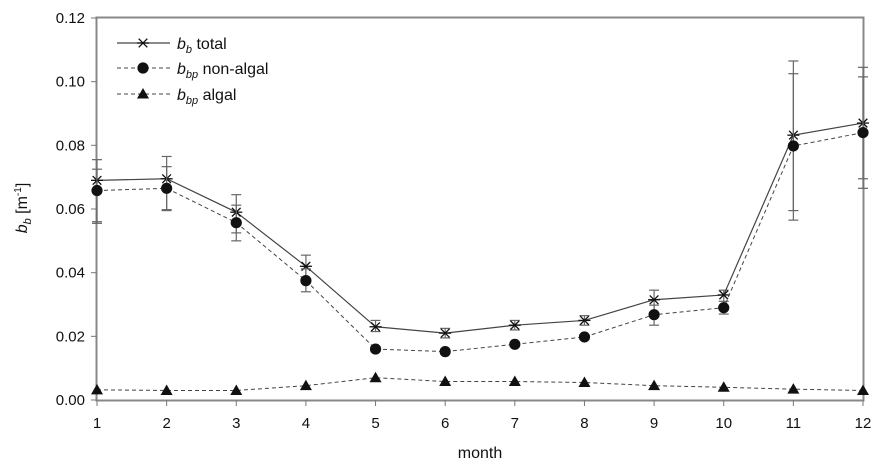 This screenshot has width=875, height=464. What do you see at coordinates (70, 18) in the screenshot?
I see `y-tick-label: 0.12` at bounding box center [70, 18].